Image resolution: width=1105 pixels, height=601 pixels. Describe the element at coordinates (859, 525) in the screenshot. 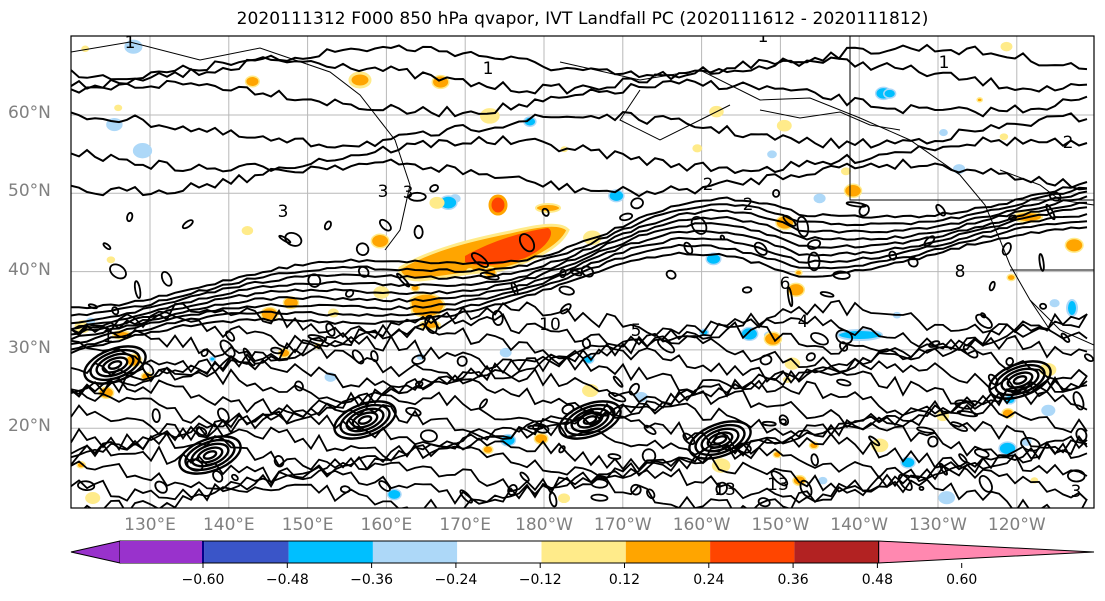

I see `lon-tick-label: 140°W` at that location.